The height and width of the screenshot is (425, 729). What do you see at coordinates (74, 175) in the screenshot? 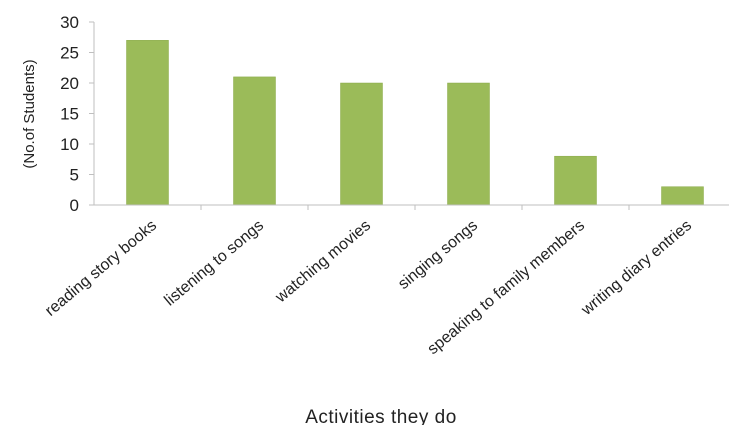
I see `y-tick-label-5: 5` at bounding box center [74, 175].